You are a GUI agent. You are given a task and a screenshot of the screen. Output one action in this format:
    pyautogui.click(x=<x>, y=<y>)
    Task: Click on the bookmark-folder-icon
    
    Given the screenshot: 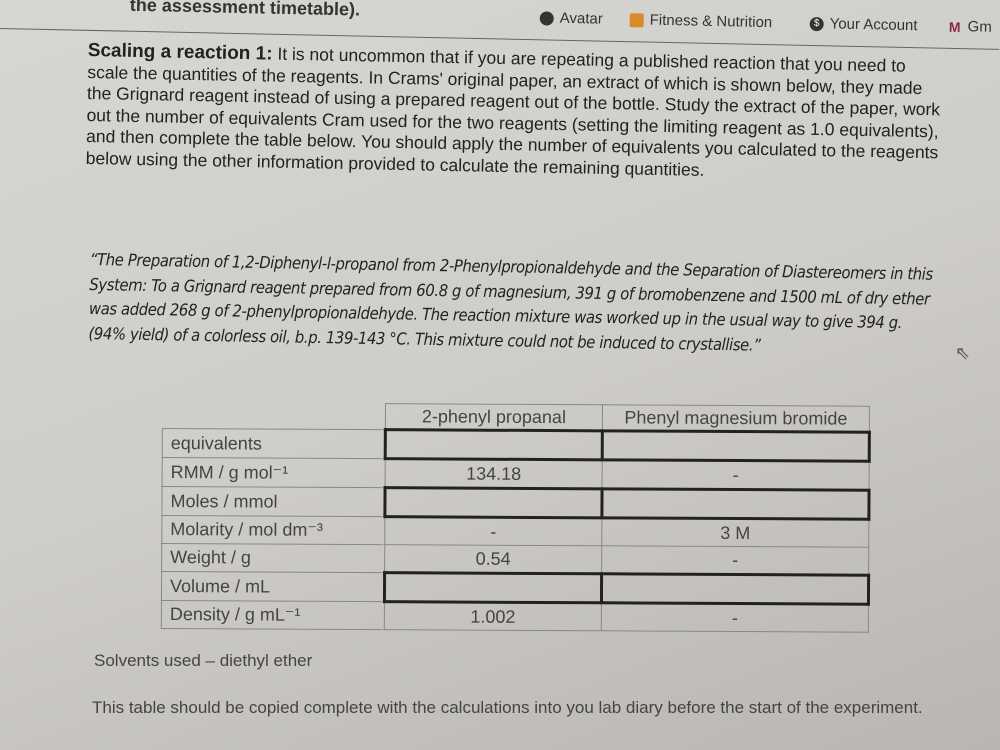 What is the action you would take?
    pyautogui.click(x=636, y=19)
    